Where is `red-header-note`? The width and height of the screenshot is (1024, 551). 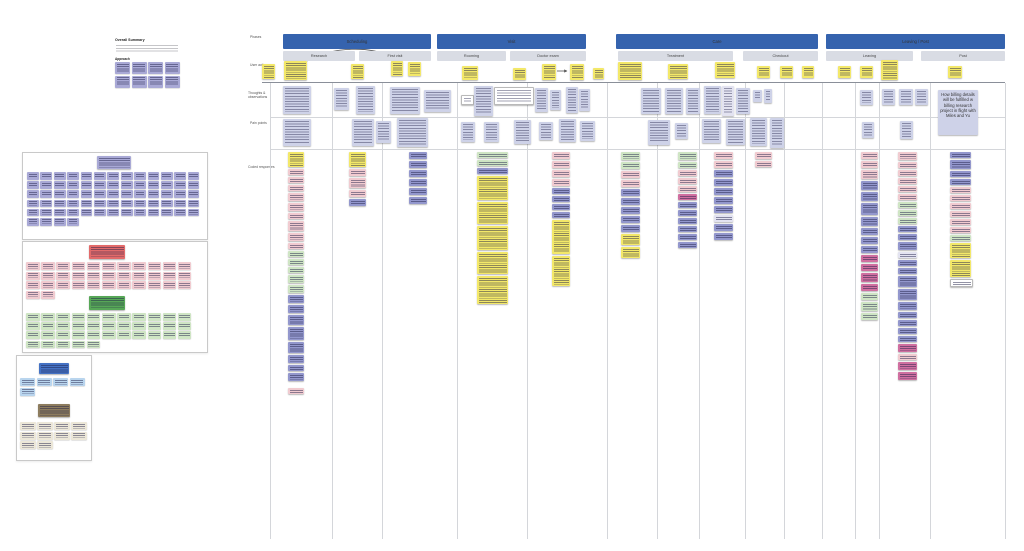 red-header-note is located at coordinates (107, 252).